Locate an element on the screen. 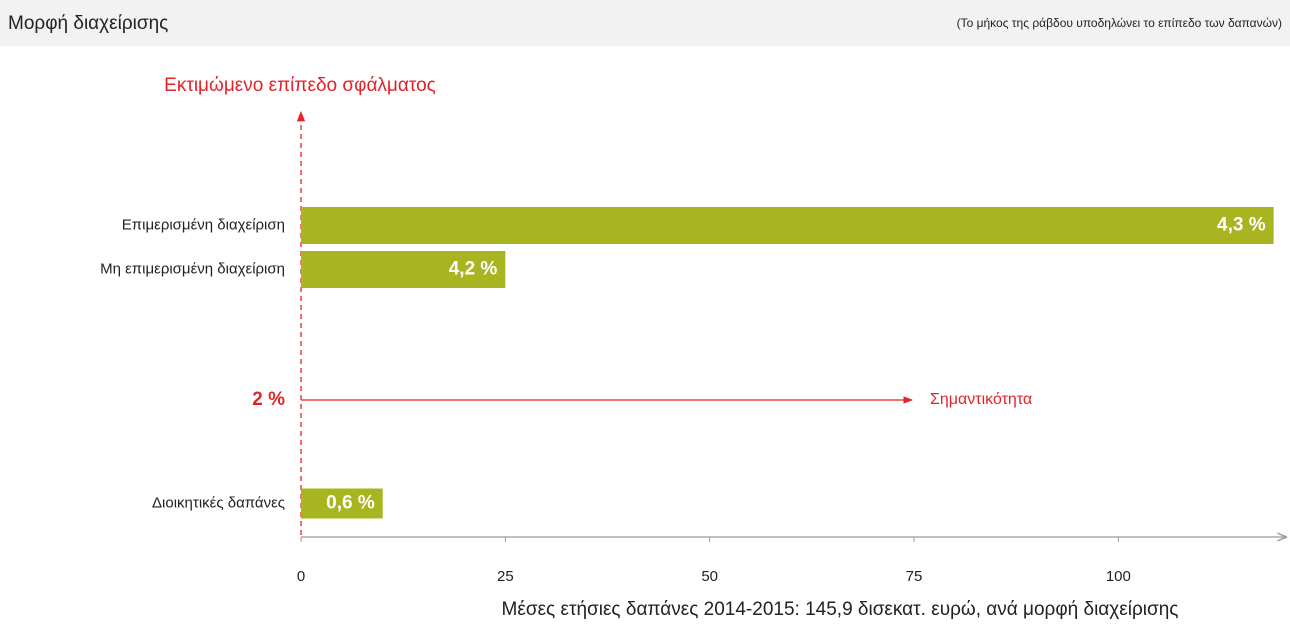 This screenshot has width=1290, height=625. x-tick-label: 0 is located at coordinates (301, 576).